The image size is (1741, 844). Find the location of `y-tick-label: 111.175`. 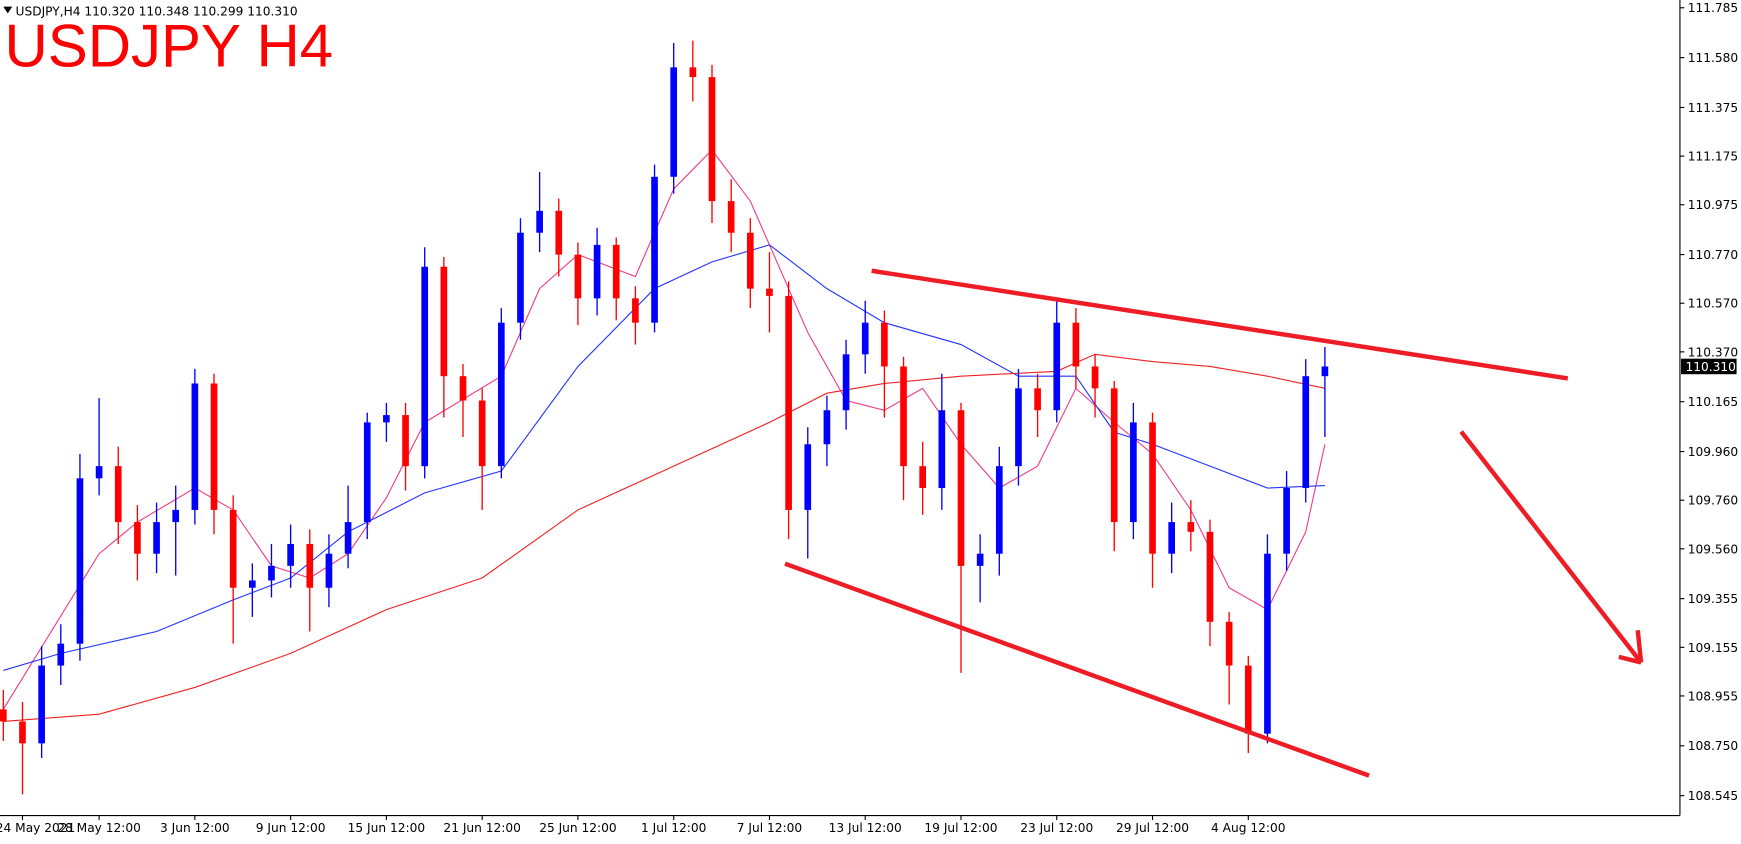

y-tick-label: 111.175 is located at coordinates (1713, 157).